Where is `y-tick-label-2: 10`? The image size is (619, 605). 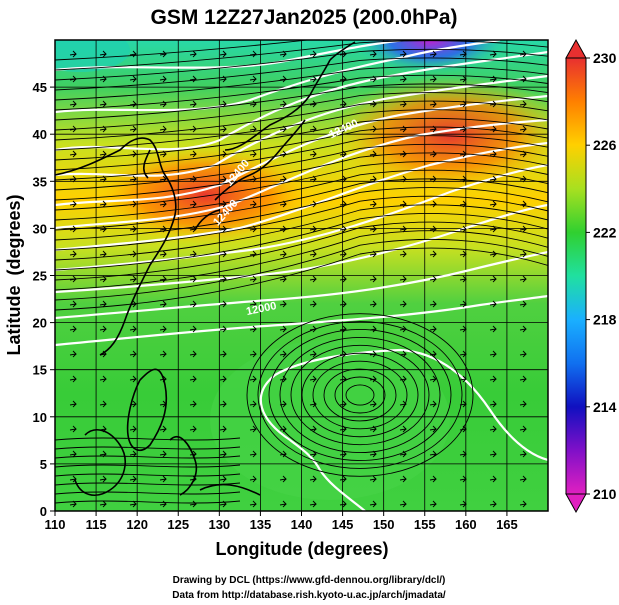
y-tick-label-2: 10 is located at coordinates (40, 417).